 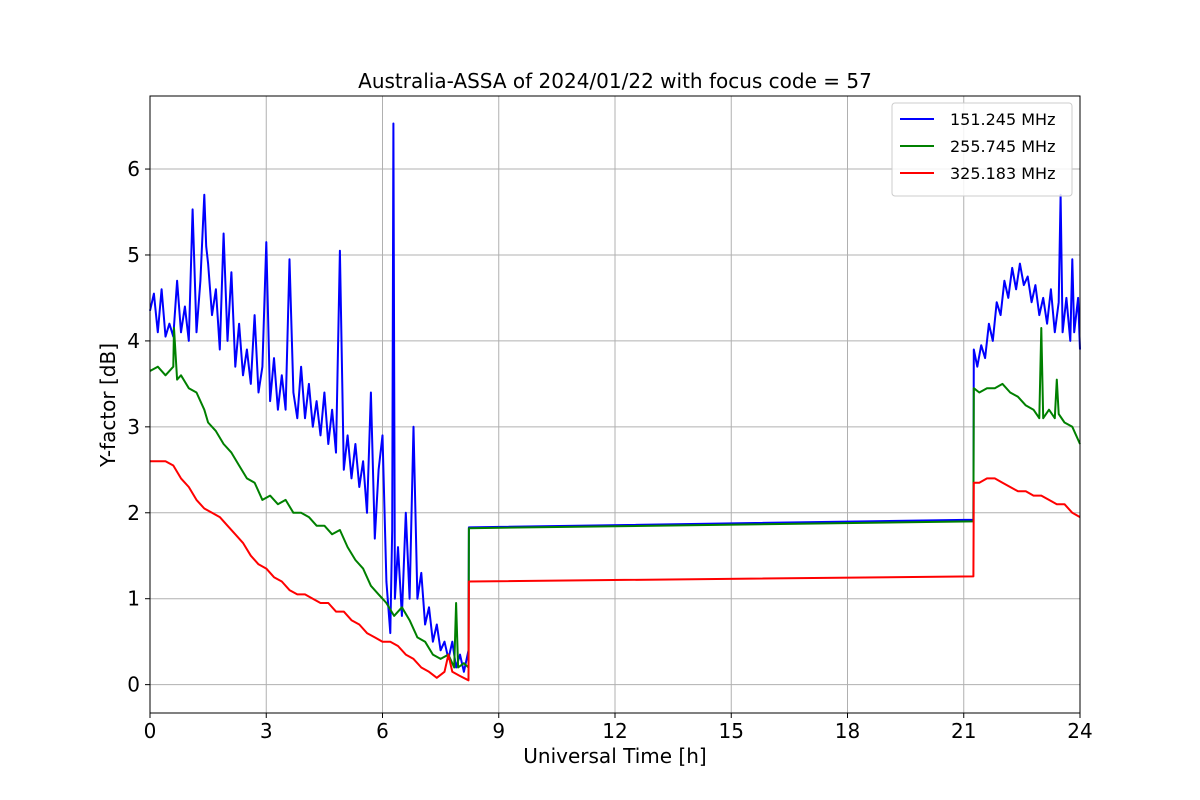 I want to click on y-tick-label: 6, so click(x=133, y=169).